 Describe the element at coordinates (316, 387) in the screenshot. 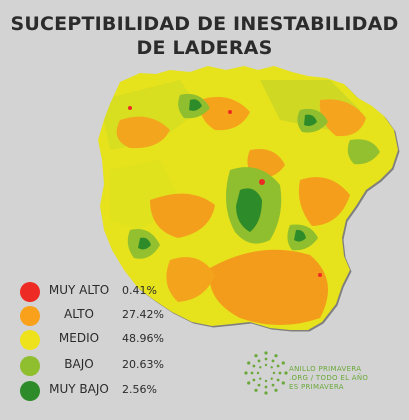

I see `branding-line-3: ES PRIMAVERA` at that location.